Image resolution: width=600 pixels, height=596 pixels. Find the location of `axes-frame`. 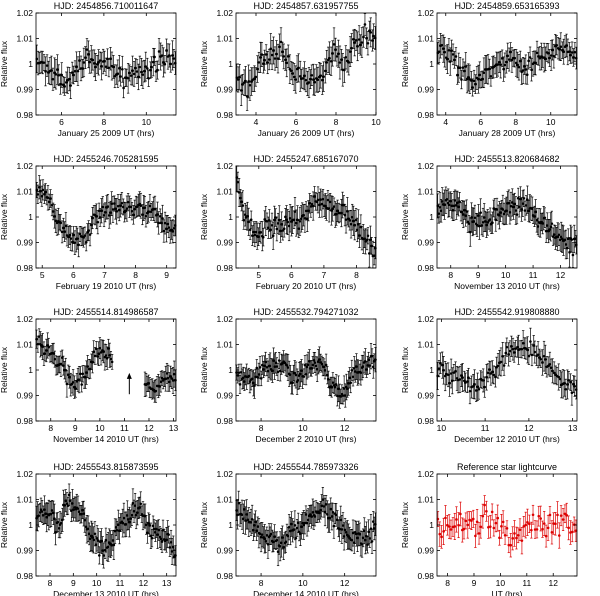

axes-frame is located at coordinates (507, 217).